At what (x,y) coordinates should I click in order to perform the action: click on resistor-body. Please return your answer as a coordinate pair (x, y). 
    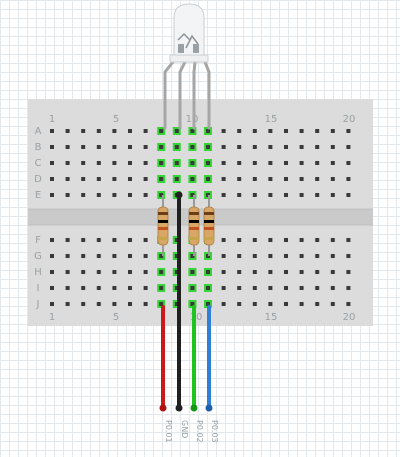
    Looking at the image, I should click on (194, 226).